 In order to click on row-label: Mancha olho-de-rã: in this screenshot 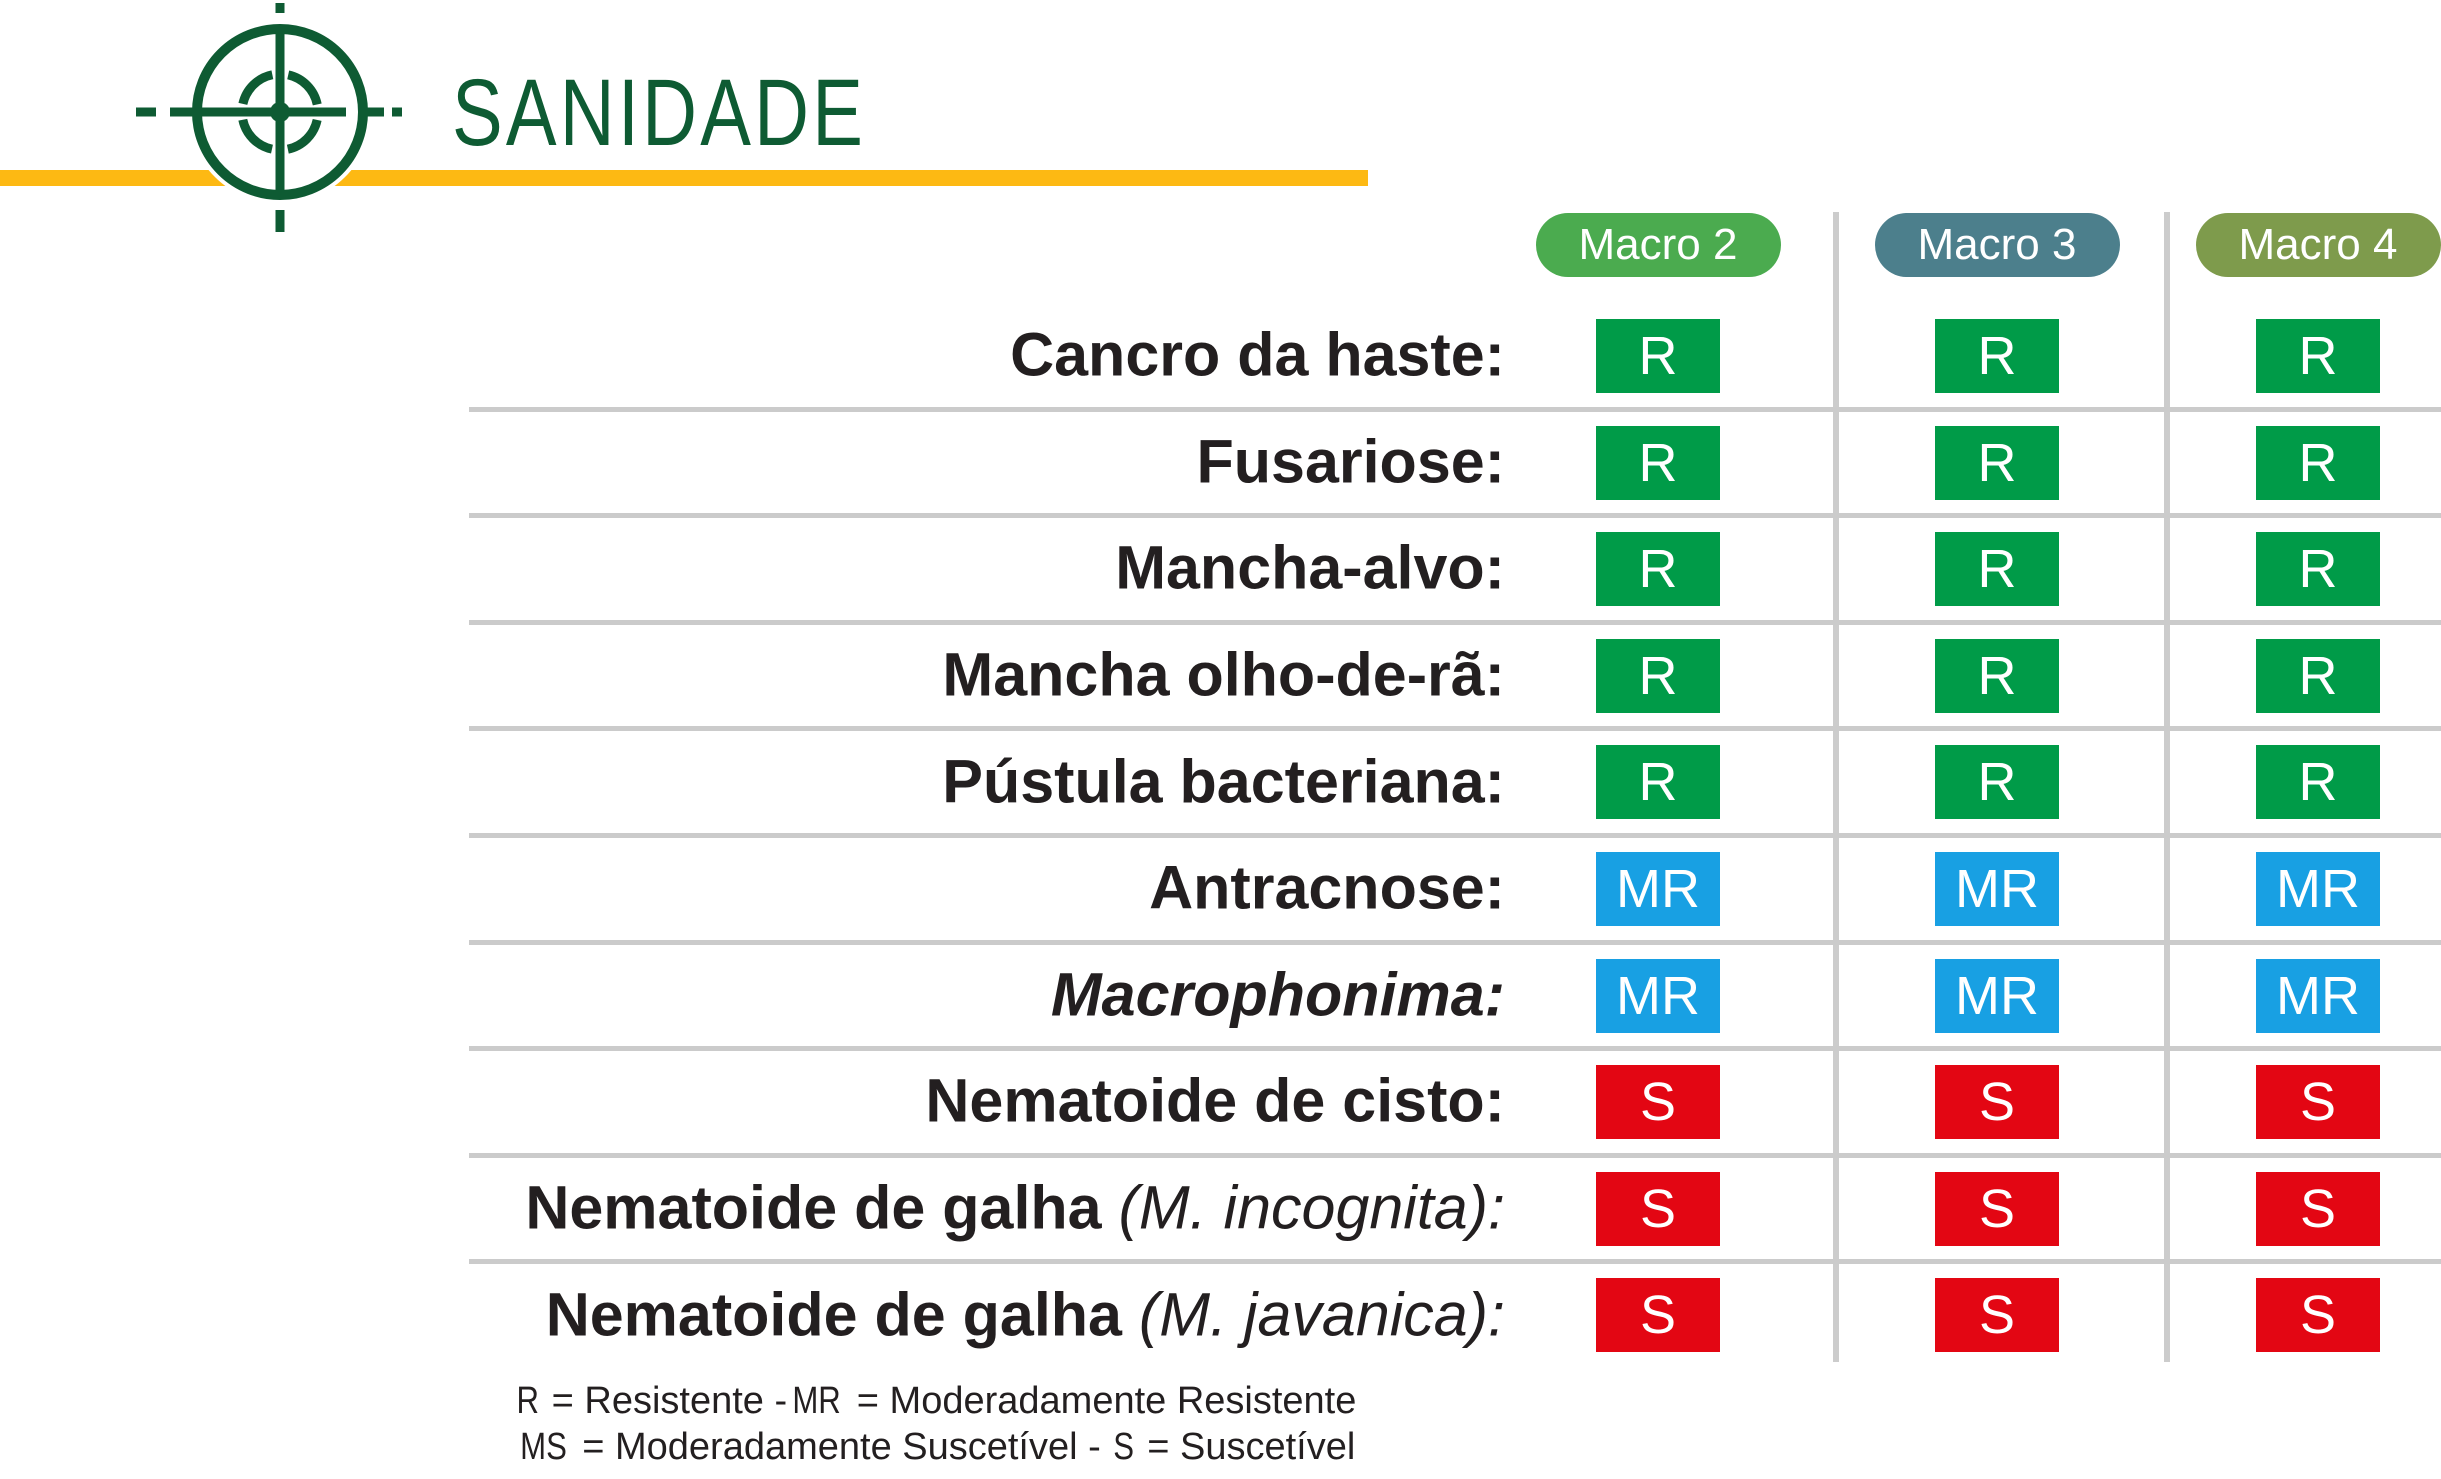, I will do `click(1223, 674)`.